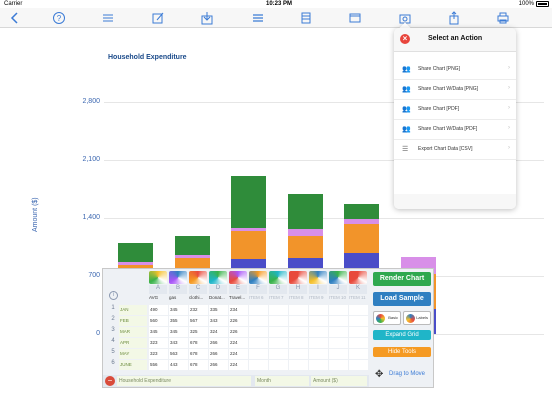  Describe the element at coordinates (339, 381) in the screenshot. I see `y-axis-title-field: Amount ($)` at that location.